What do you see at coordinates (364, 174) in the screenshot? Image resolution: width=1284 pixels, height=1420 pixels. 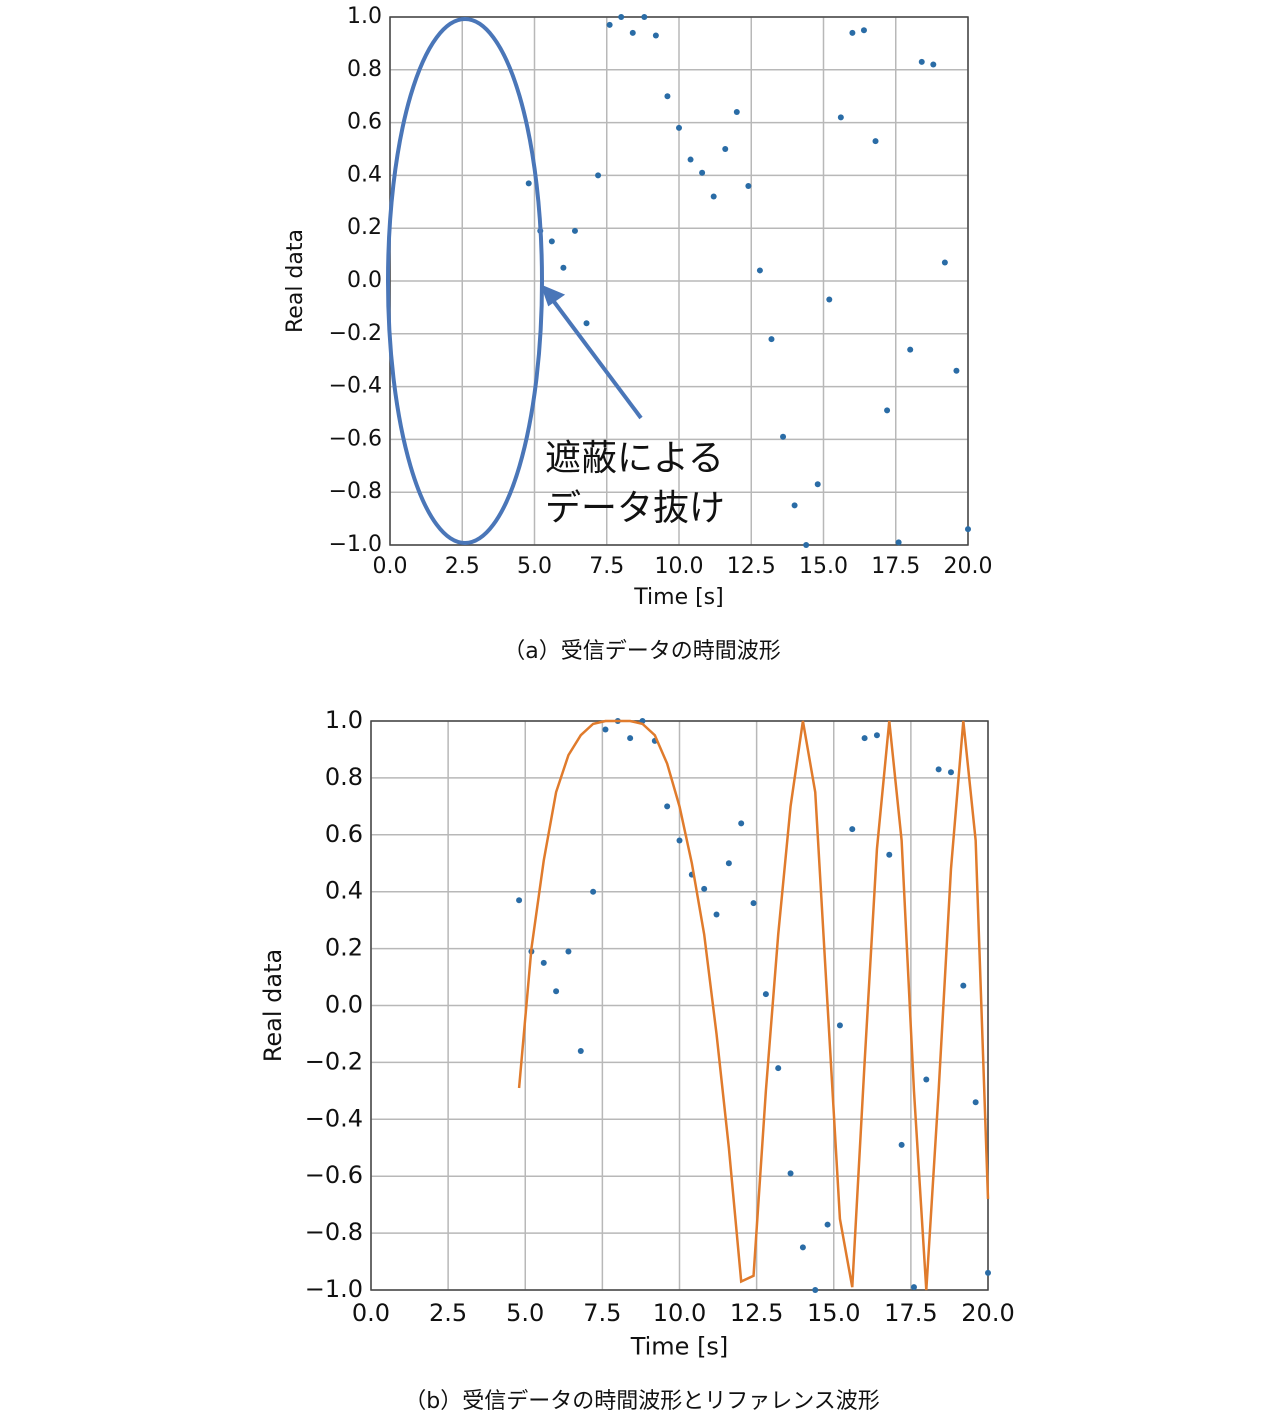 I see `y-tick-label: 0.4` at bounding box center [364, 174].